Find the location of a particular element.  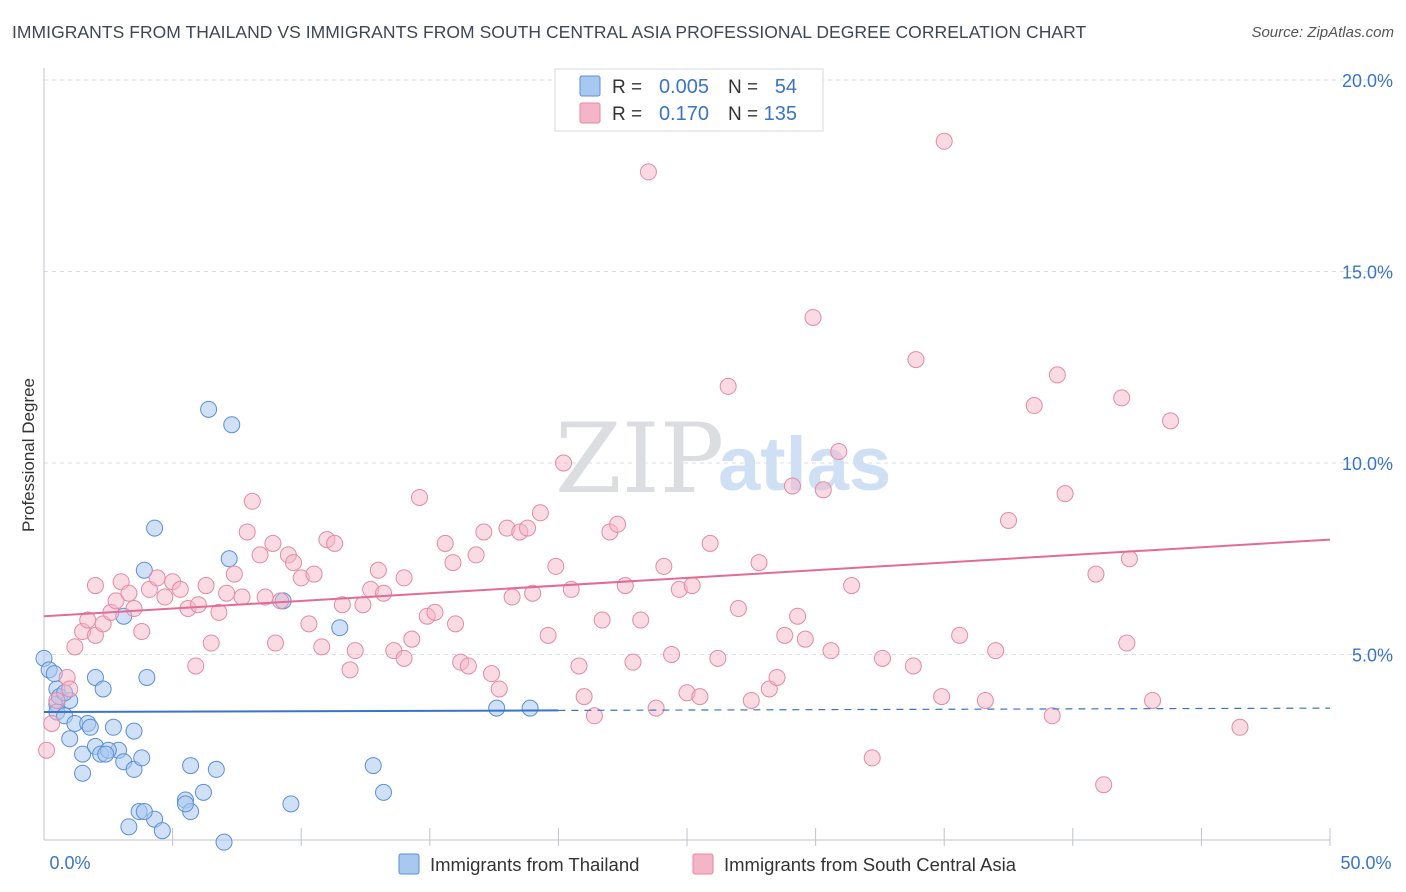

stats-blue-r-label: R = is located at coordinates (627, 87).